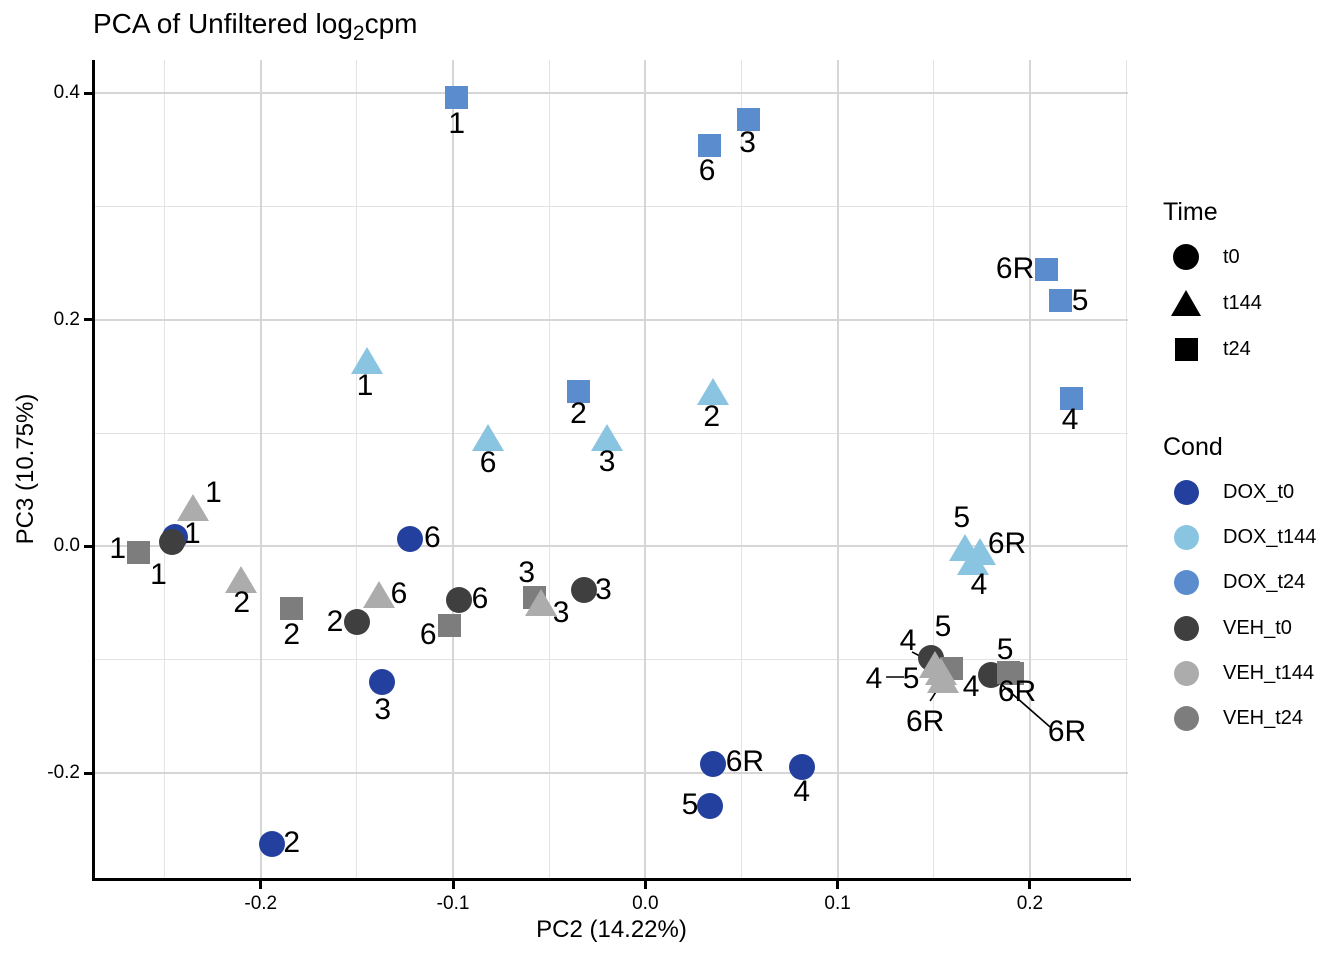 This screenshot has height=960, width=1344. Describe the element at coordinates (1239, 537) in the screenshot. I see `legend-item-dox-t144: DOX_t144` at that location.